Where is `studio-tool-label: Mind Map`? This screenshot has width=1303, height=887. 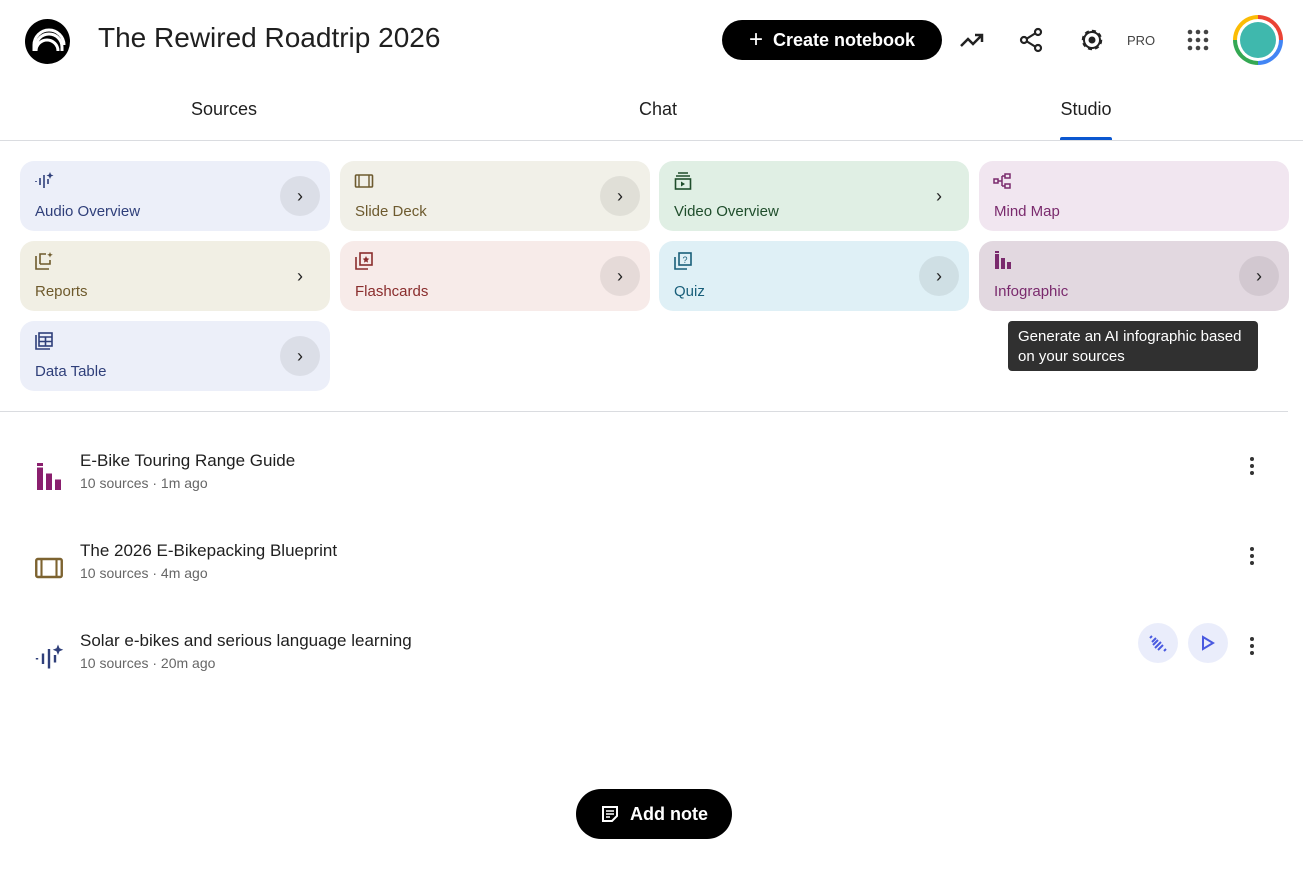
studio-tool-label: Mind Map is located at coordinates (1027, 211).